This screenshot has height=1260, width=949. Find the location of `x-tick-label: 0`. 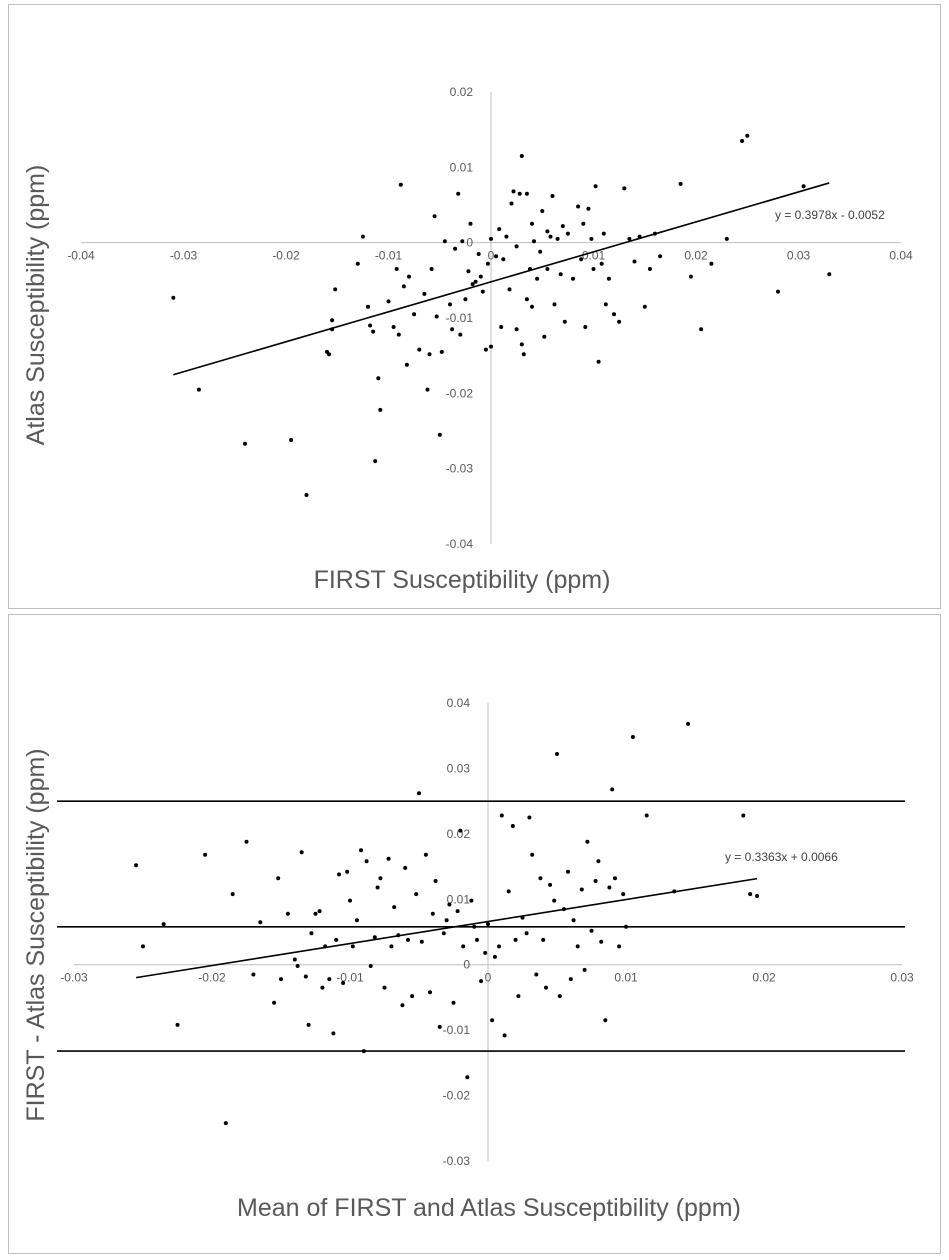

x-tick-label: 0 is located at coordinates (491, 256).